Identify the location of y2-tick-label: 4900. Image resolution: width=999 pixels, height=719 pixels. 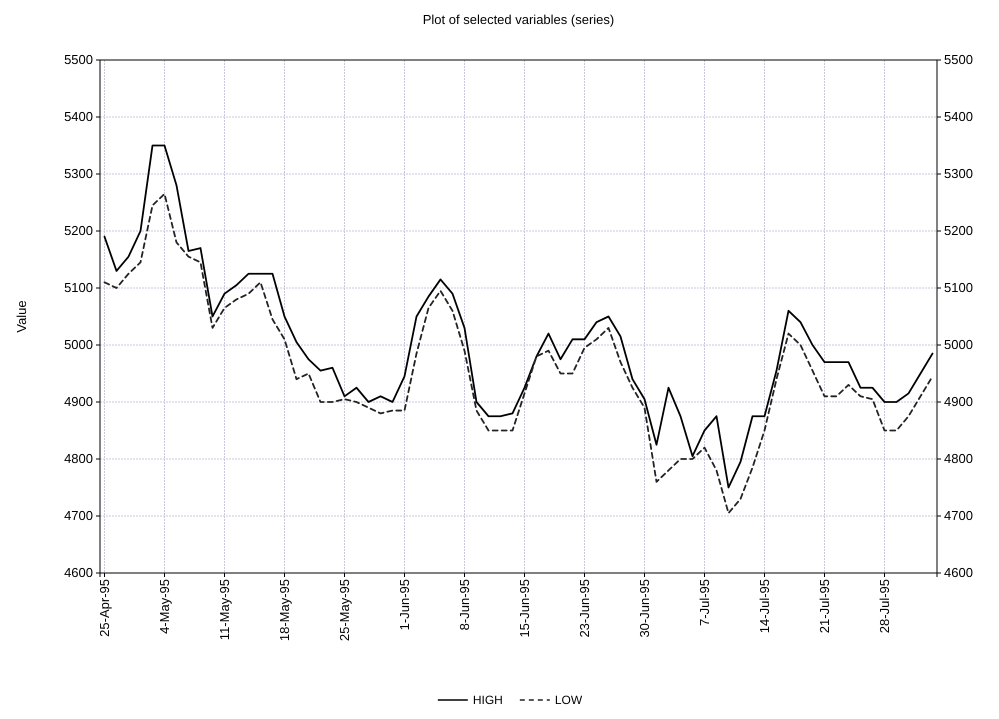
(958, 402).